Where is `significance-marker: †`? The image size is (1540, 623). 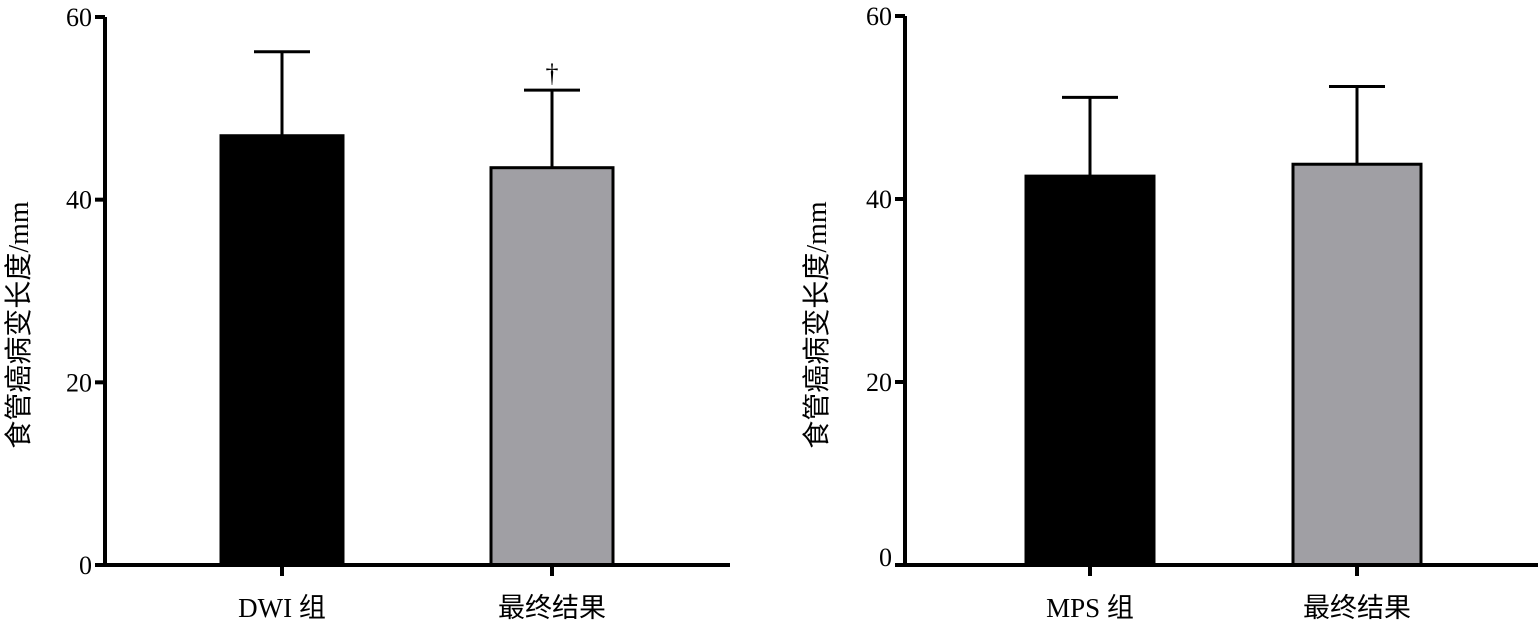 significance-marker: † is located at coordinates (552, 73).